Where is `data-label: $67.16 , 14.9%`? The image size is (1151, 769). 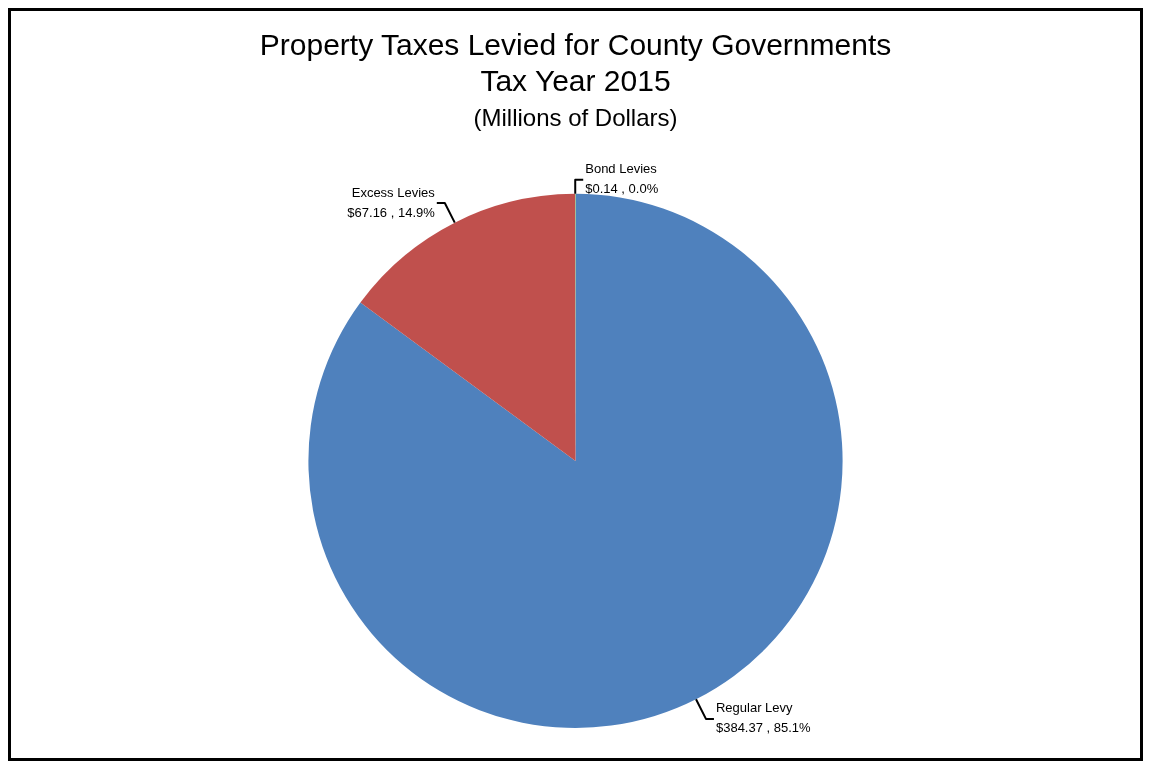
data-label: $67.16 , 14.9% is located at coordinates (391, 212).